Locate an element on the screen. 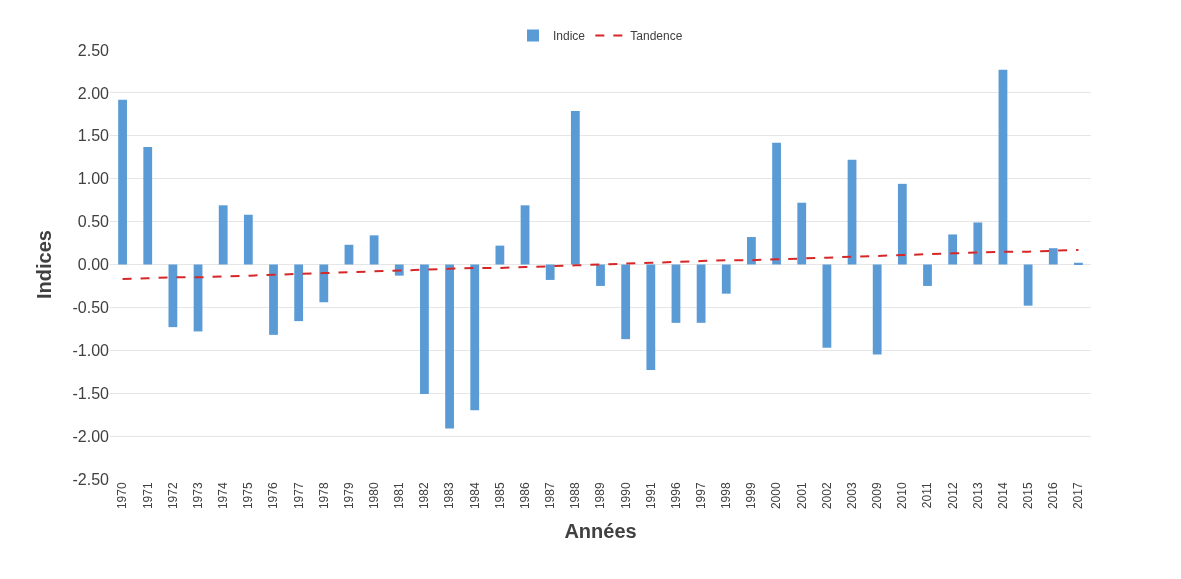 The height and width of the screenshot is (579, 1181). x-tick-label: 1973 is located at coordinates (197, 496).